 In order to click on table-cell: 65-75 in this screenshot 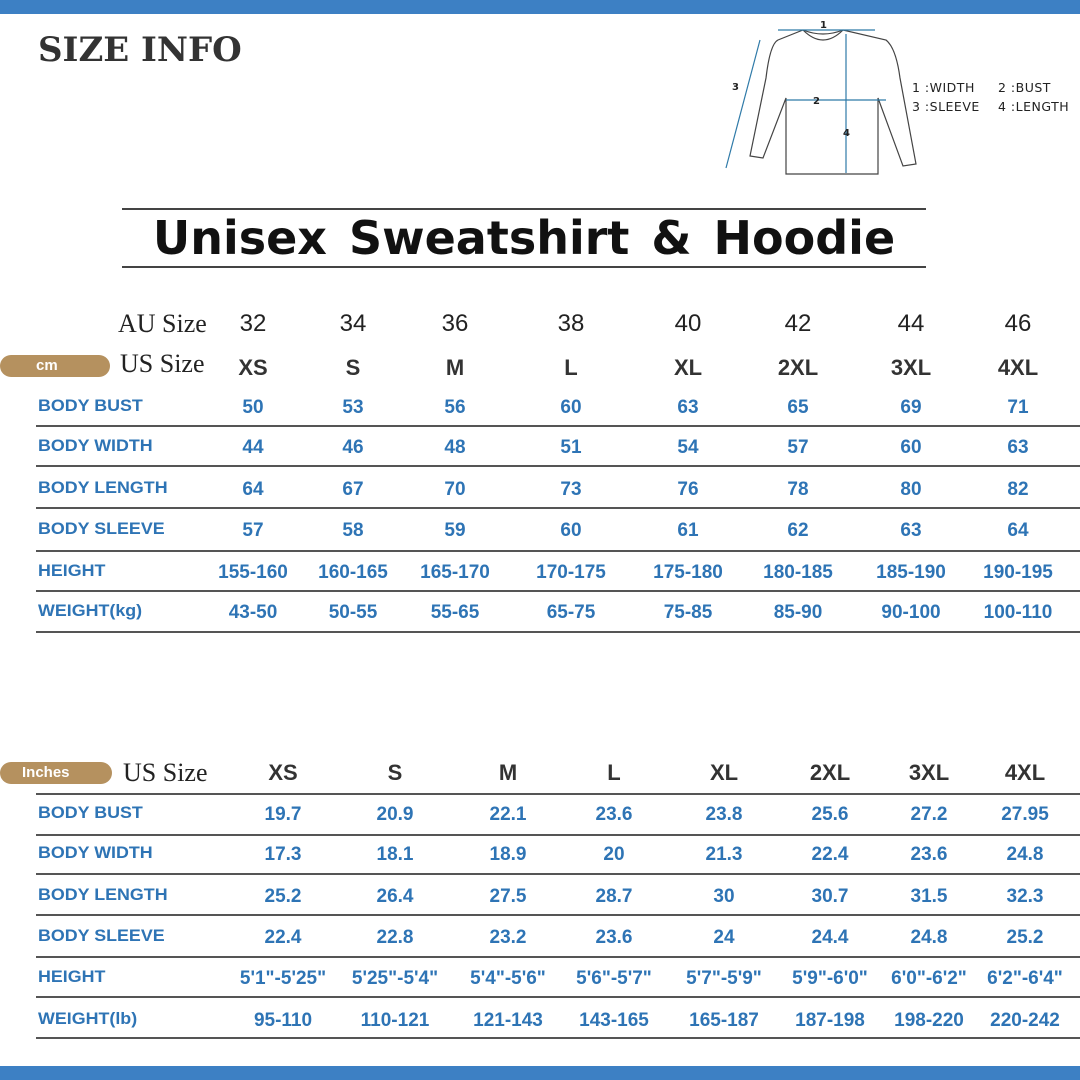, I will do `click(571, 612)`.